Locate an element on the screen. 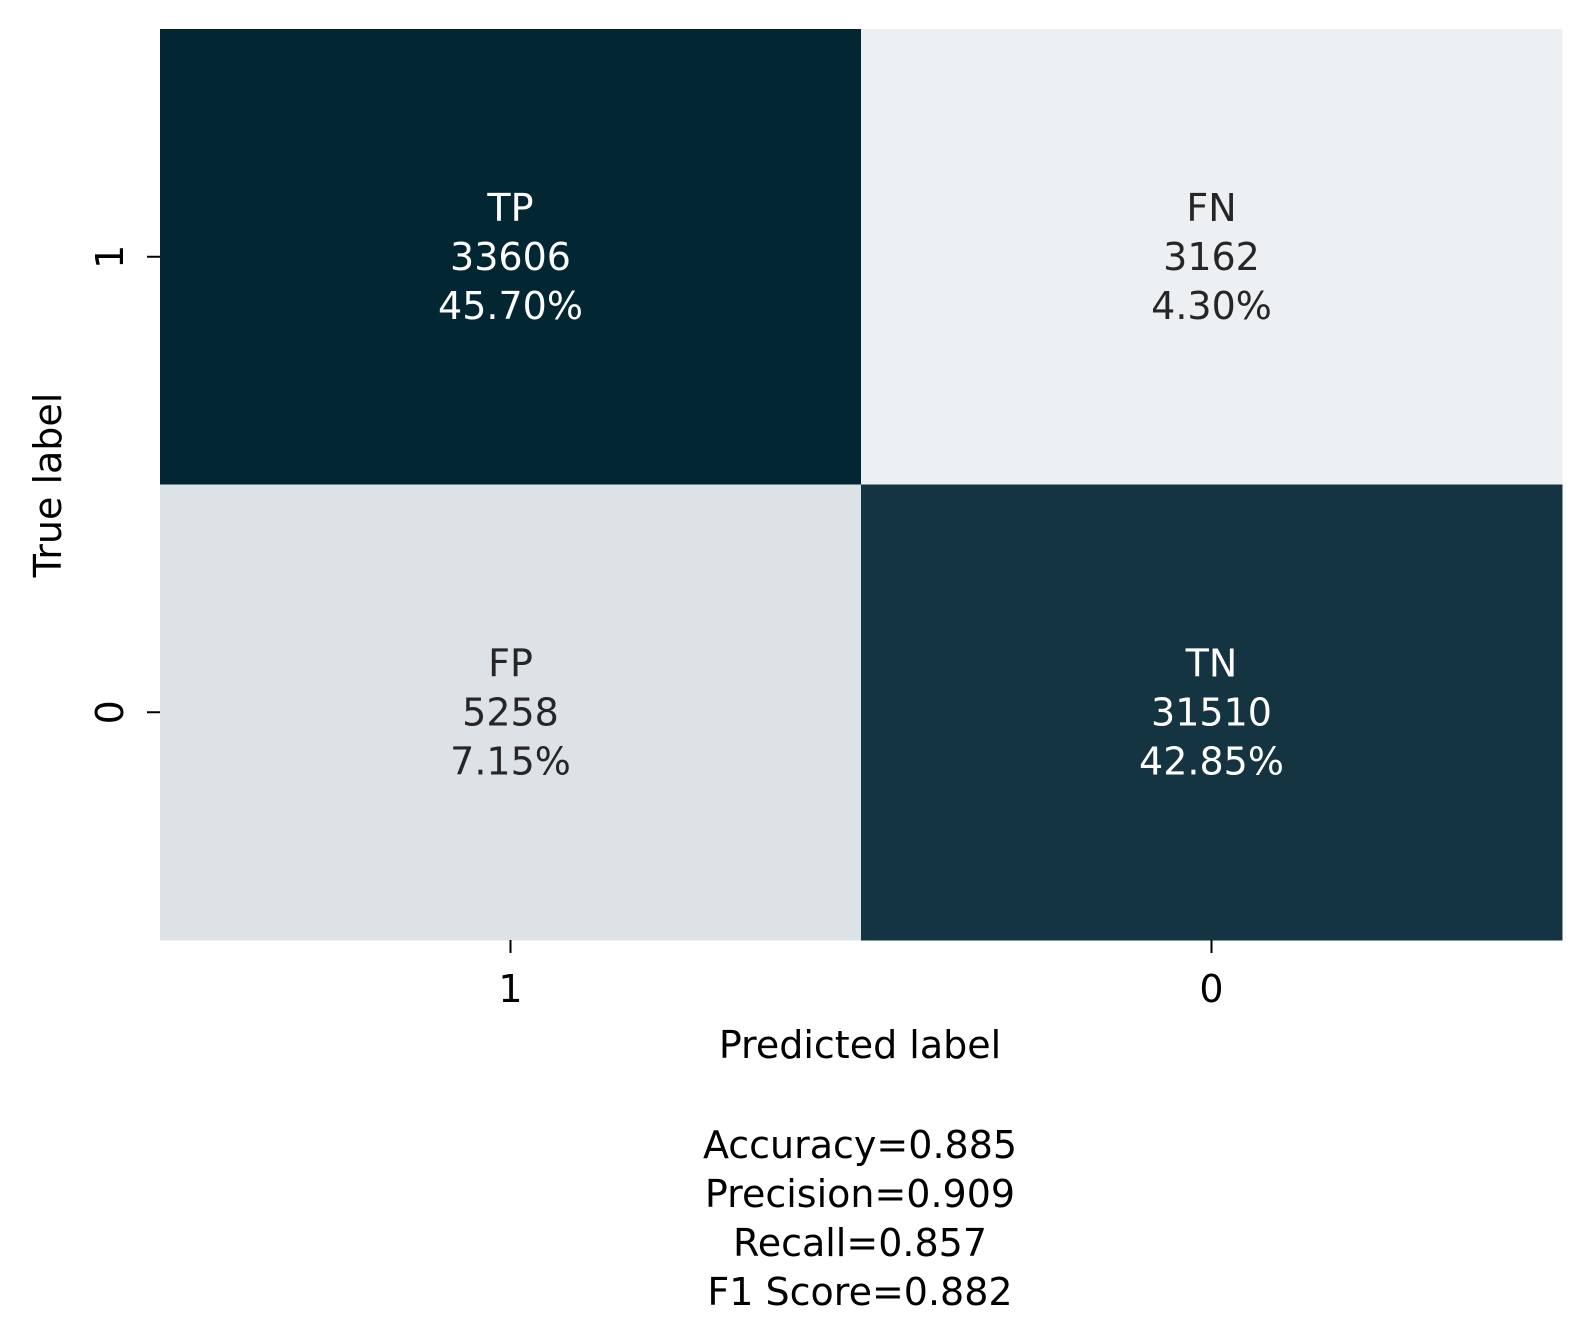 This screenshot has width=1584, height=1338. cell-label-tn: TN is located at coordinates (1211, 663).